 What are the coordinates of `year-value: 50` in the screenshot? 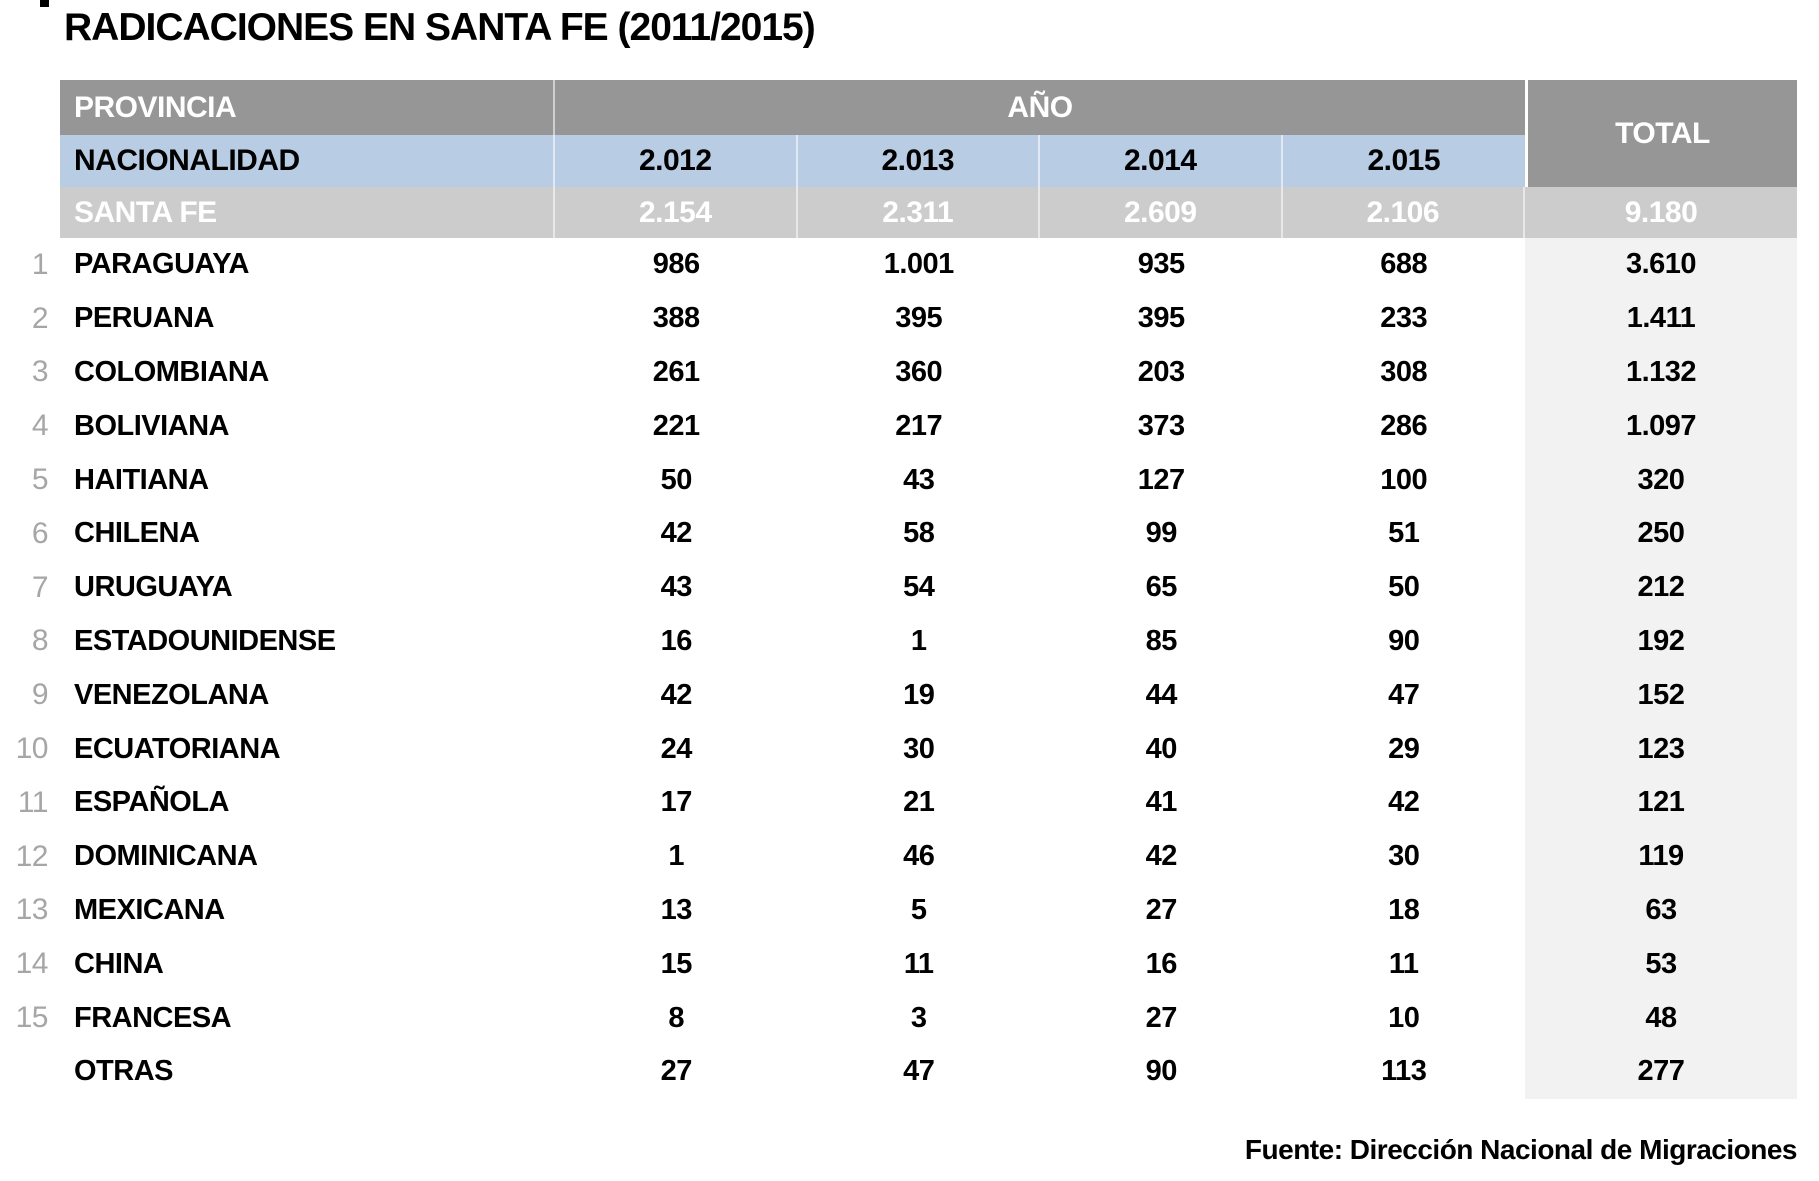 It's located at (1404, 587).